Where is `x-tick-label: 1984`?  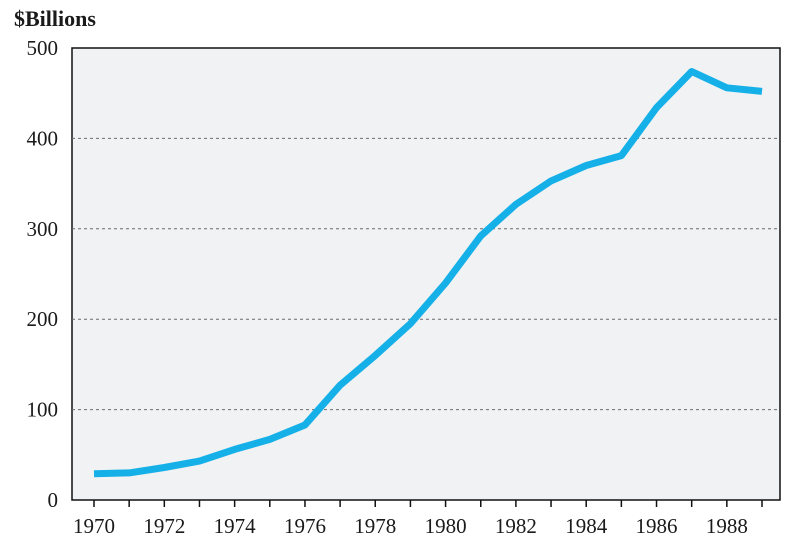 x-tick-label: 1984 is located at coordinates (586, 526).